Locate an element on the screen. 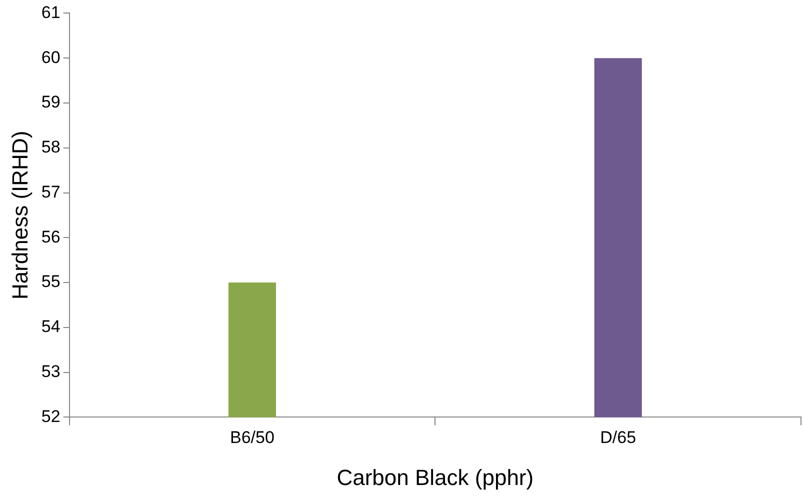  x-tick-label: B6/50 is located at coordinates (252, 438).